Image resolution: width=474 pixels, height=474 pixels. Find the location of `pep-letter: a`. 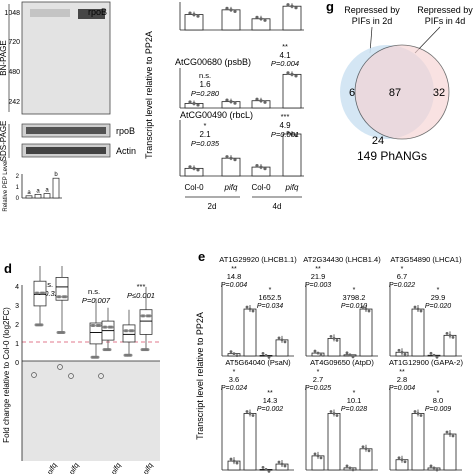

pep-letter: a is located at coordinates (29, 193).